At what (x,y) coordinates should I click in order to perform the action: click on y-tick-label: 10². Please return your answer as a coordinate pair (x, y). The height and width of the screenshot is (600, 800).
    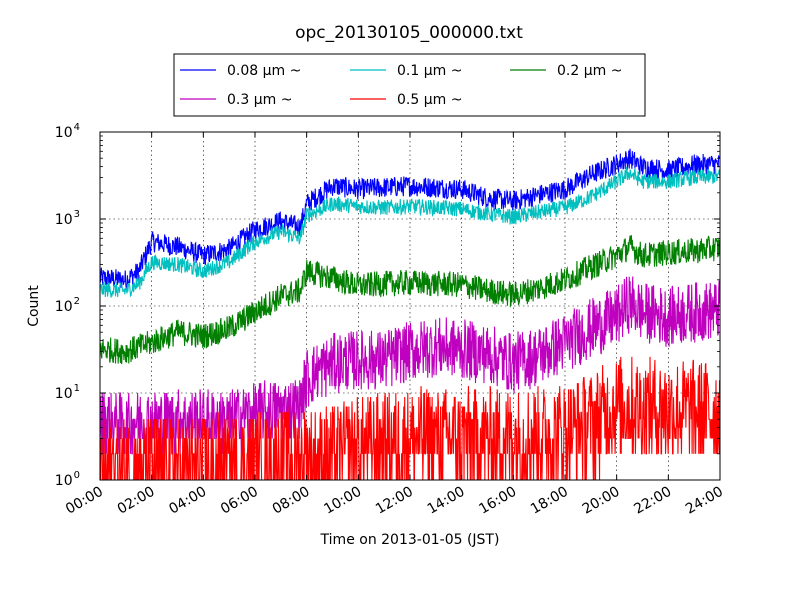
    Looking at the image, I should click on (67, 305).